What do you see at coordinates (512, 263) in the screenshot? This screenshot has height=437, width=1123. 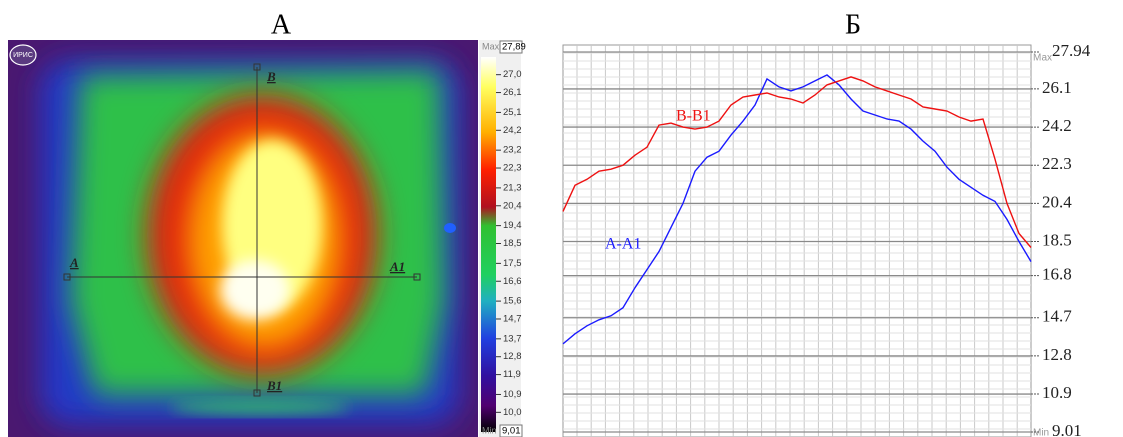 I see `colorbar-tick-label: 17,5` at bounding box center [512, 263].